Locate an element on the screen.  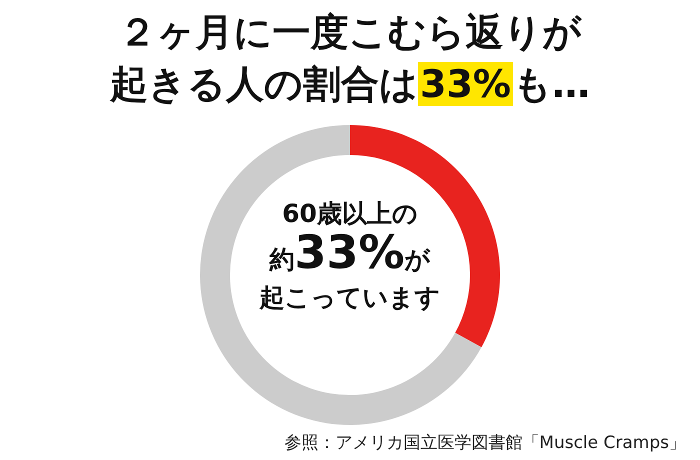
text: 起こっています is located at coordinates (350, 298).